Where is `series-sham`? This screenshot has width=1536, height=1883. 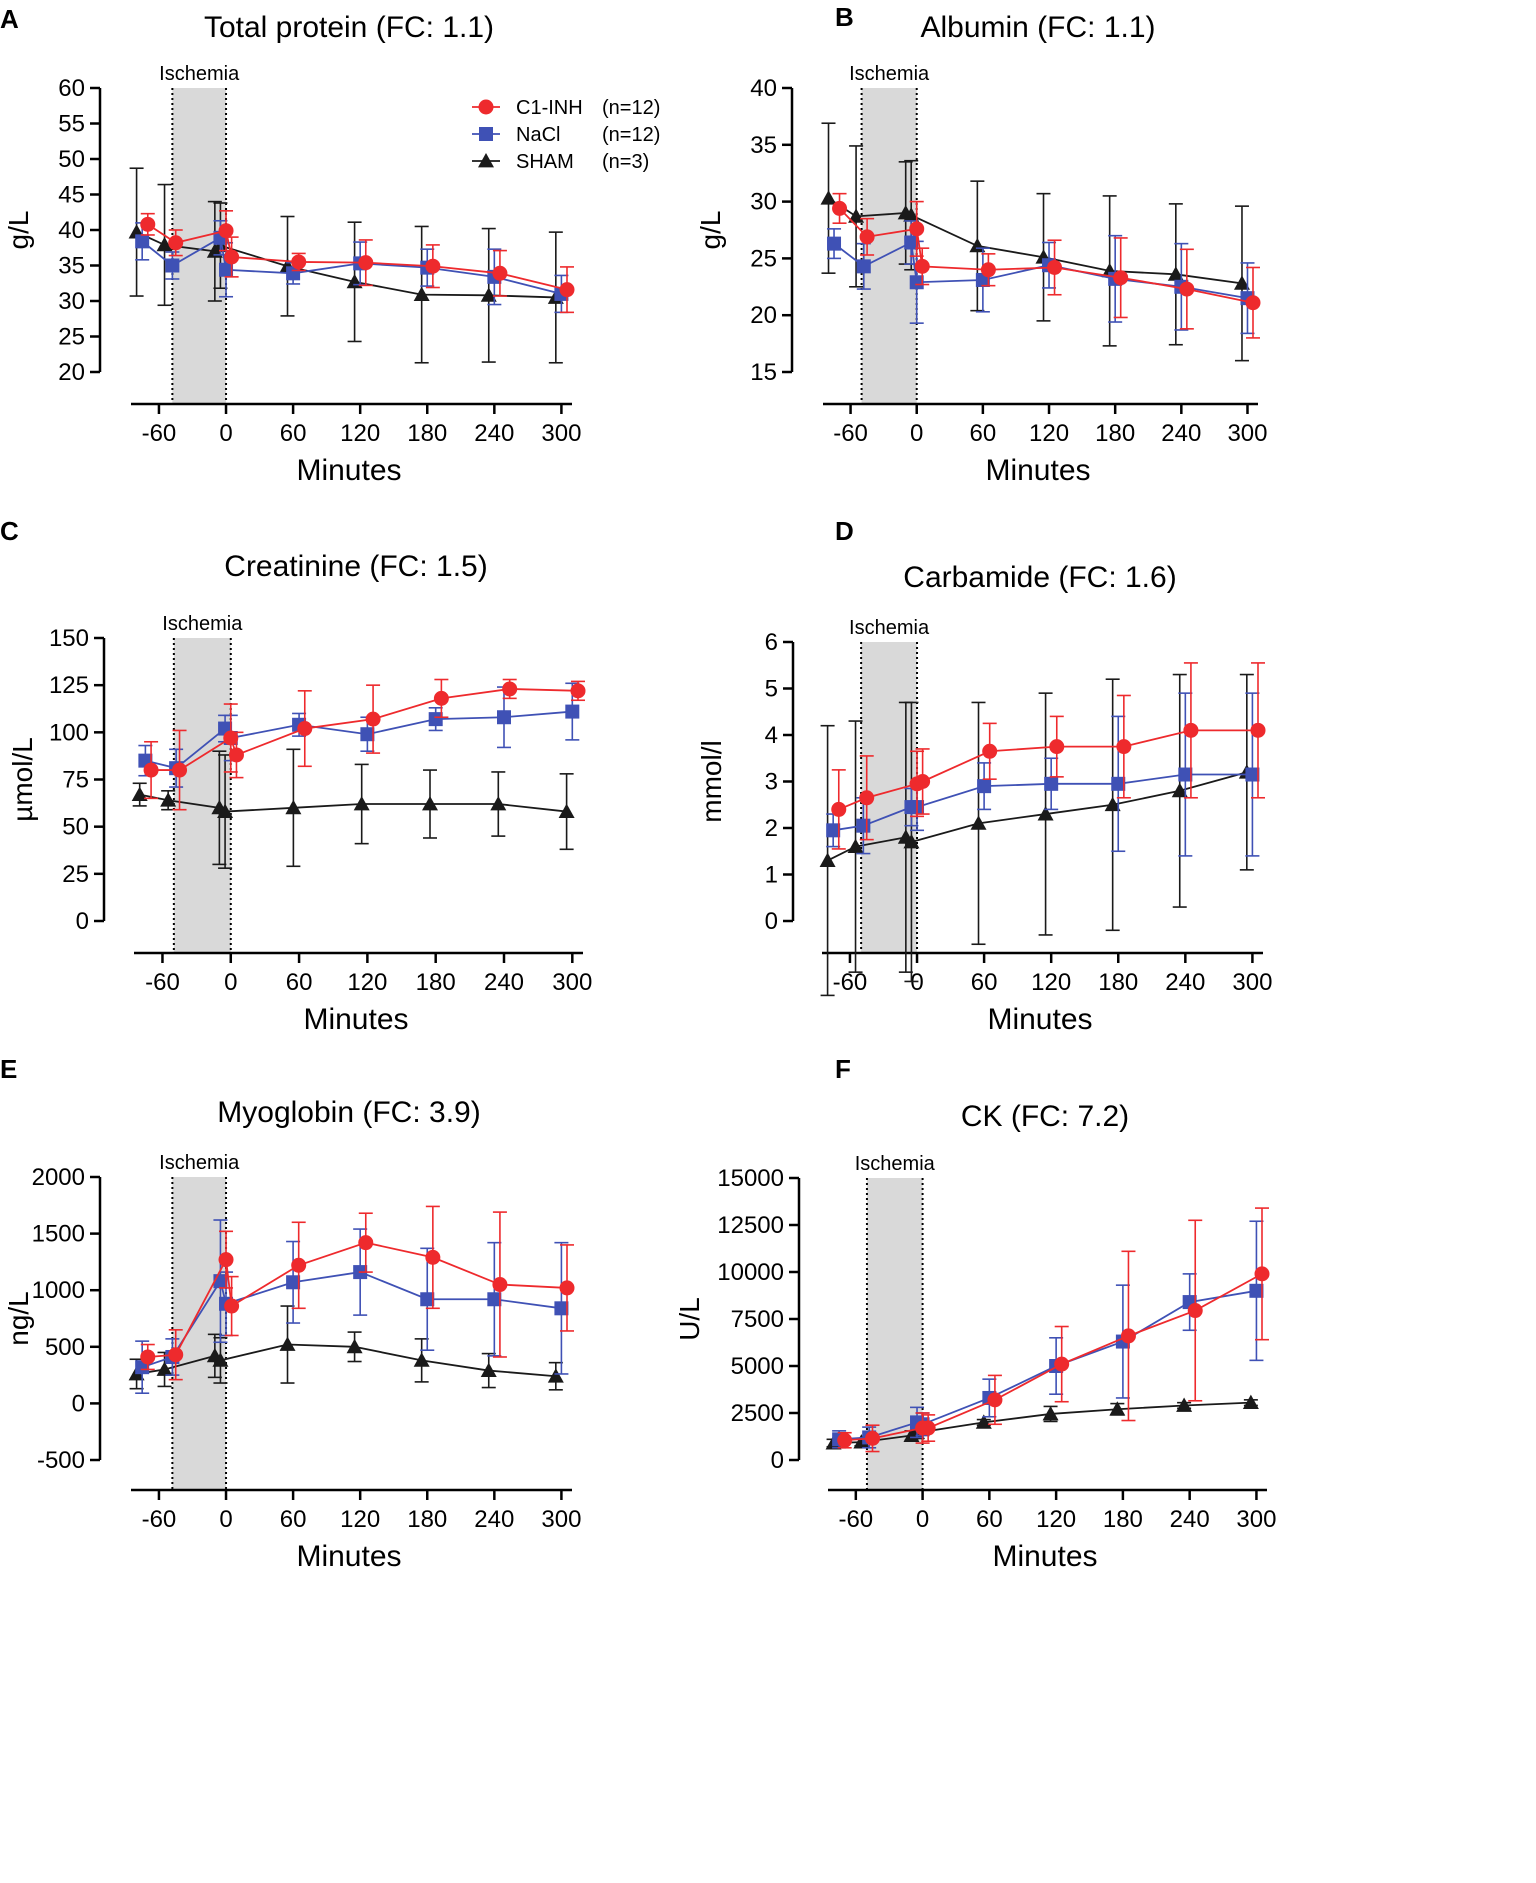 series-sham is located at coordinates (353, 808).